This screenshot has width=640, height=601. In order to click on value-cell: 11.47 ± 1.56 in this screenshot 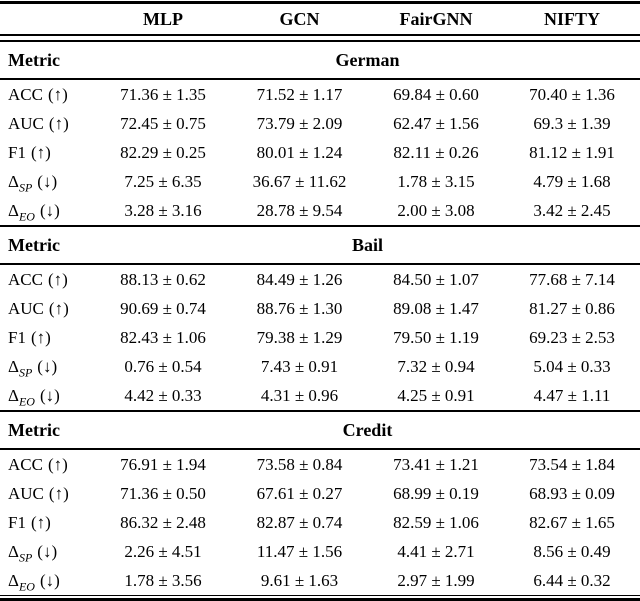, I will do `click(299, 551)`.